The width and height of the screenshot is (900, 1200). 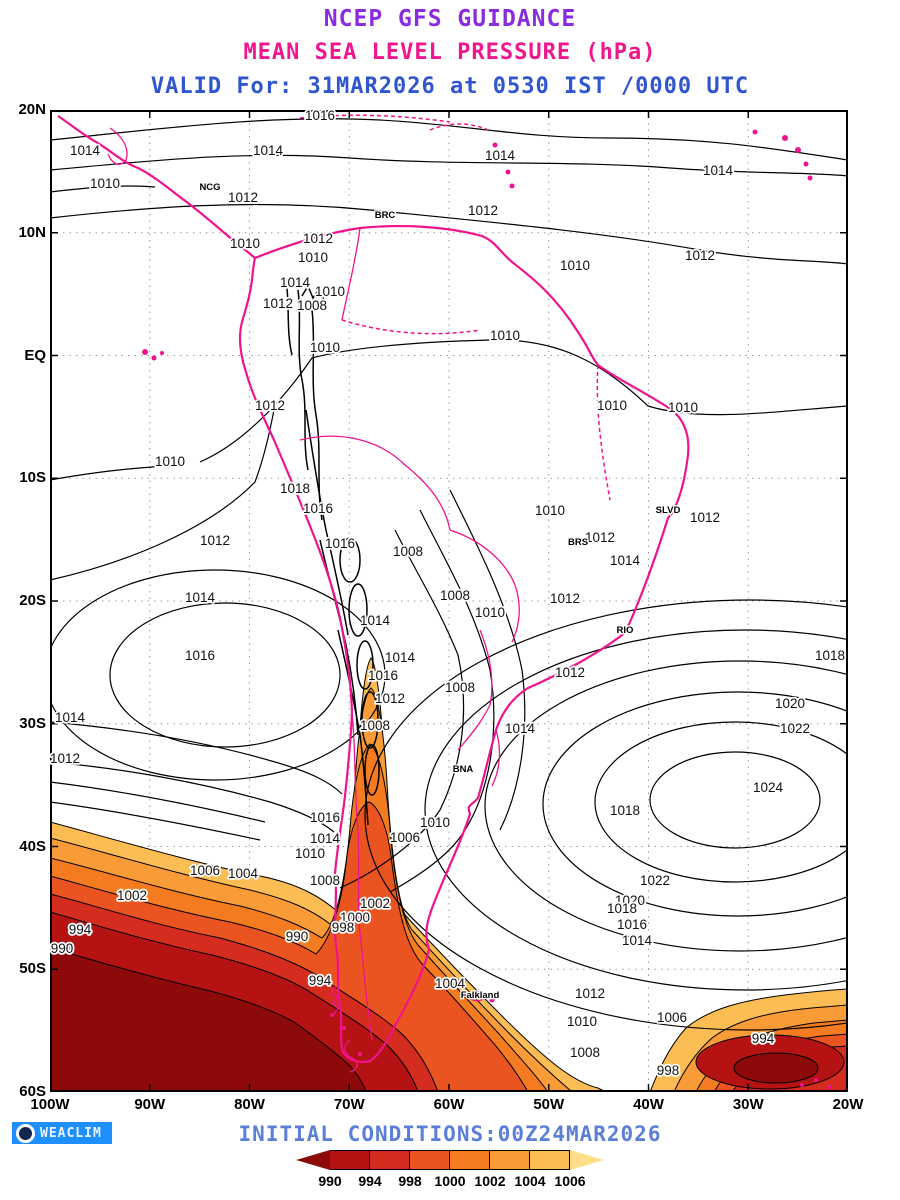 I want to click on page-title: NCEP GFS GUIDANCE, so click(x=450, y=19).